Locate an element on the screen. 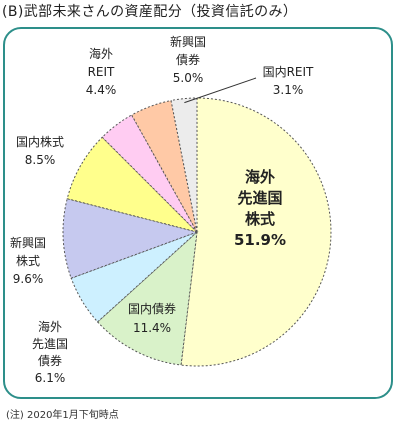 The height and width of the screenshot is (424, 400). slice-label: 国内株式 8.5% is located at coordinates (40, 150).